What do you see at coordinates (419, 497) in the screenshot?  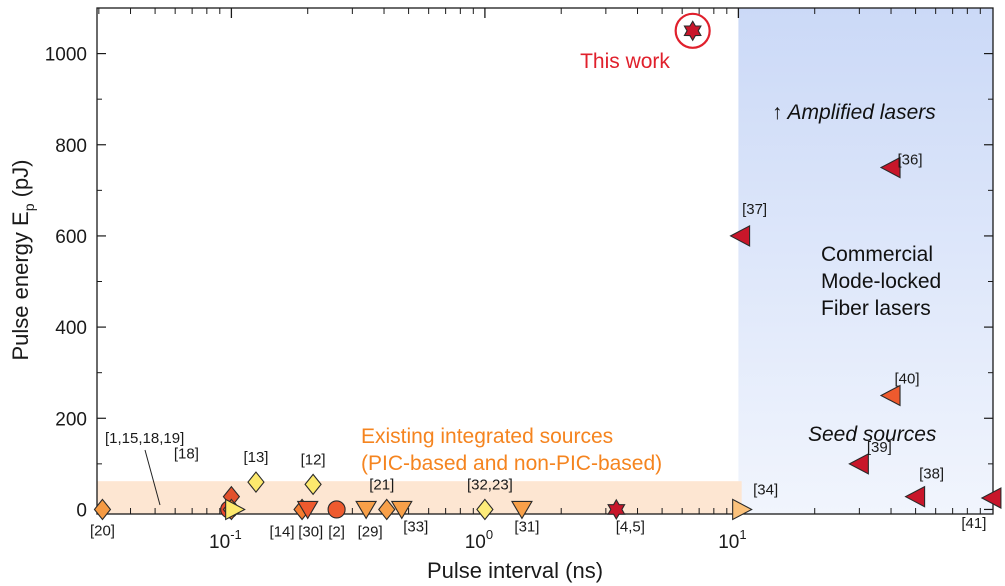 I see `integrated-region` at bounding box center [419, 497].